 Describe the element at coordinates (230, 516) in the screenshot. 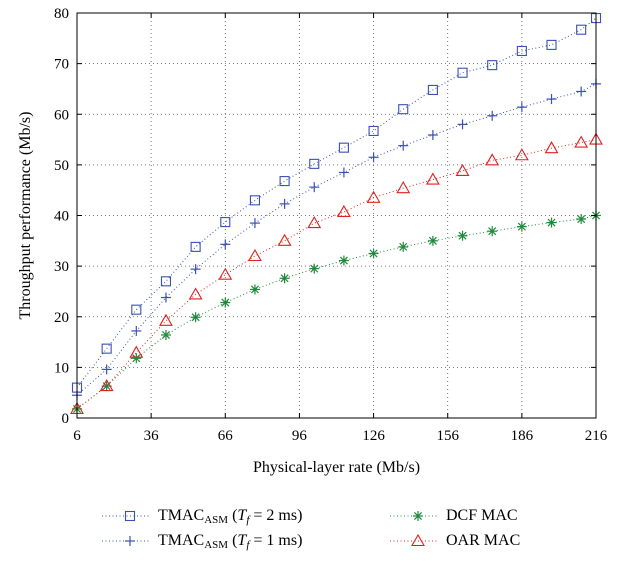

I see `legend-label-tmac-2ms: TMACASM (Tf = 2 ms)` at that location.